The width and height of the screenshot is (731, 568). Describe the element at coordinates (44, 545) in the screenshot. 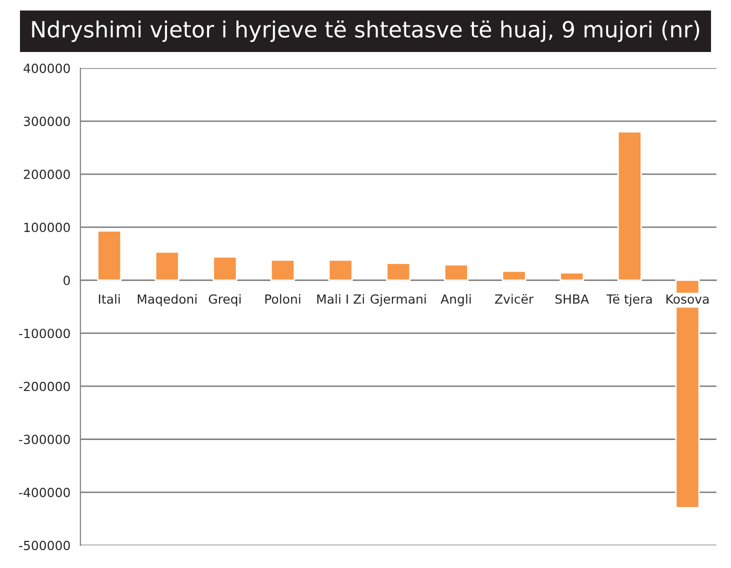

I see `y-tick-label: -500000` at that location.